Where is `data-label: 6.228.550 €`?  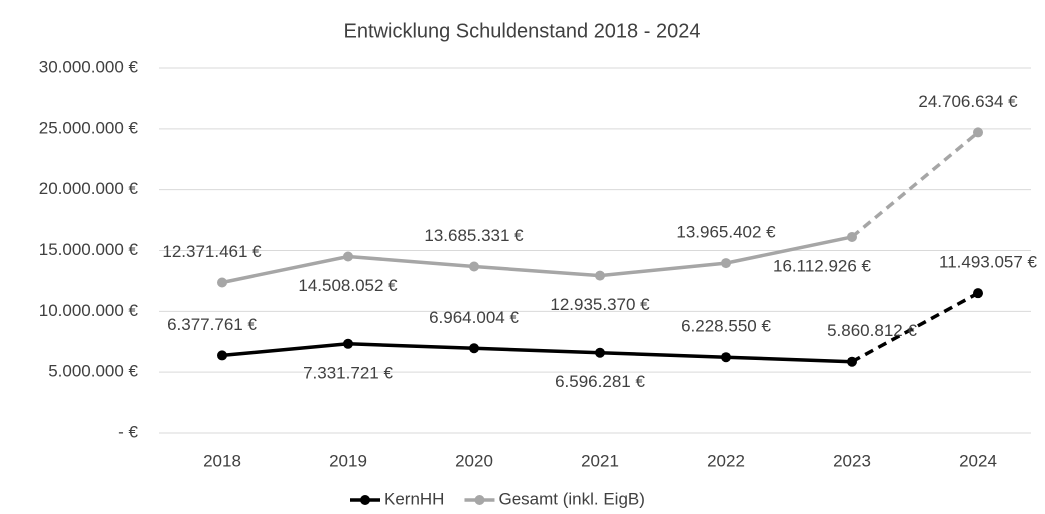
data-label: 6.228.550 € is located at coordinates (726, 326).